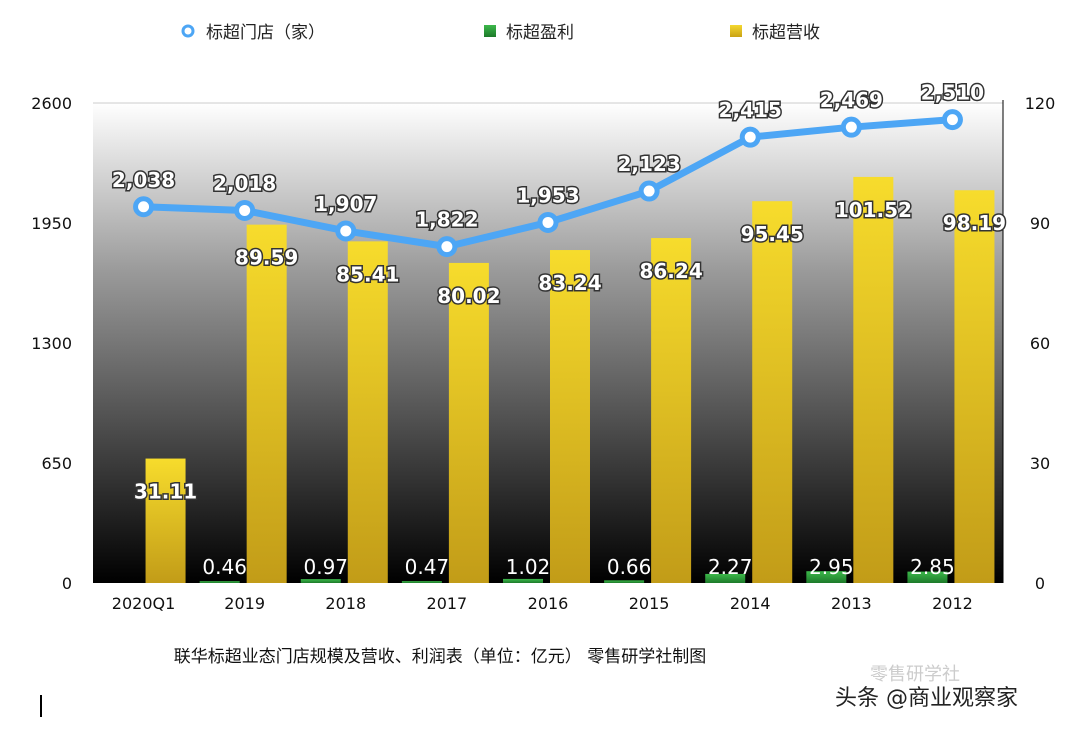  Describe the element at coordinates (427, 567) in the screenshot. I see `profit-data-label: 0.47` at that location.